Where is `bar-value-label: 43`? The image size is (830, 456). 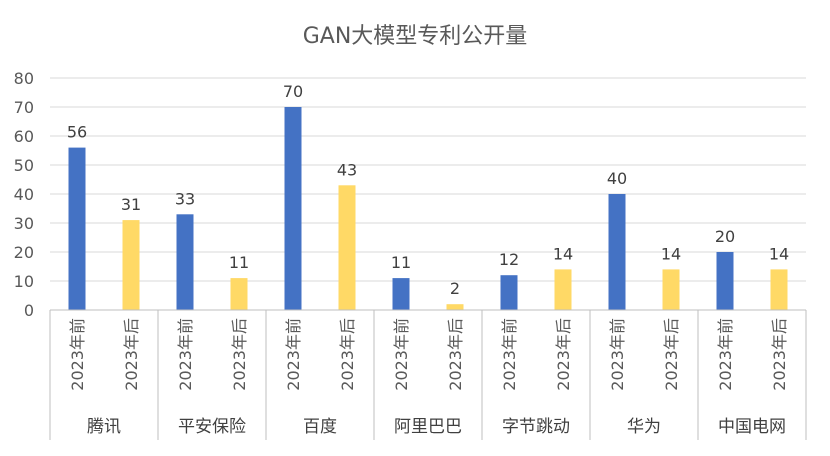
bar-value-label: 43 is located at coordinates (347, 169).